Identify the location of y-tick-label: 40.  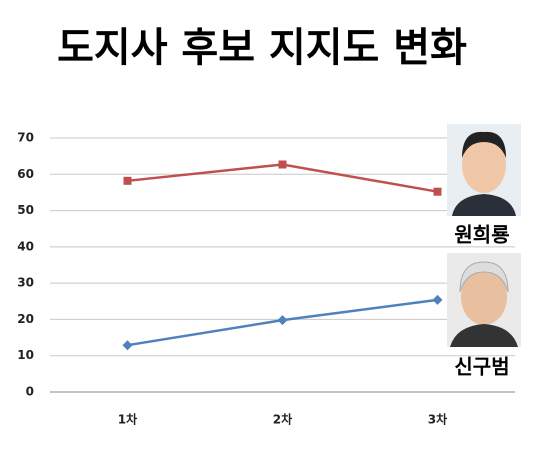
(25, 246).